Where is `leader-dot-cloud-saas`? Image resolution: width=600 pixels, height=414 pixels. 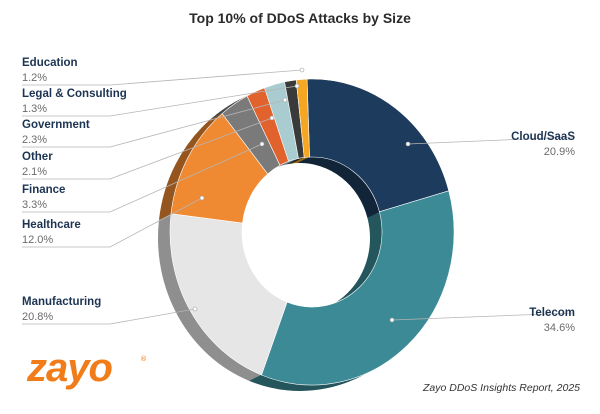 leader-dot-cloud-saas is located at coordinates (408, 144).